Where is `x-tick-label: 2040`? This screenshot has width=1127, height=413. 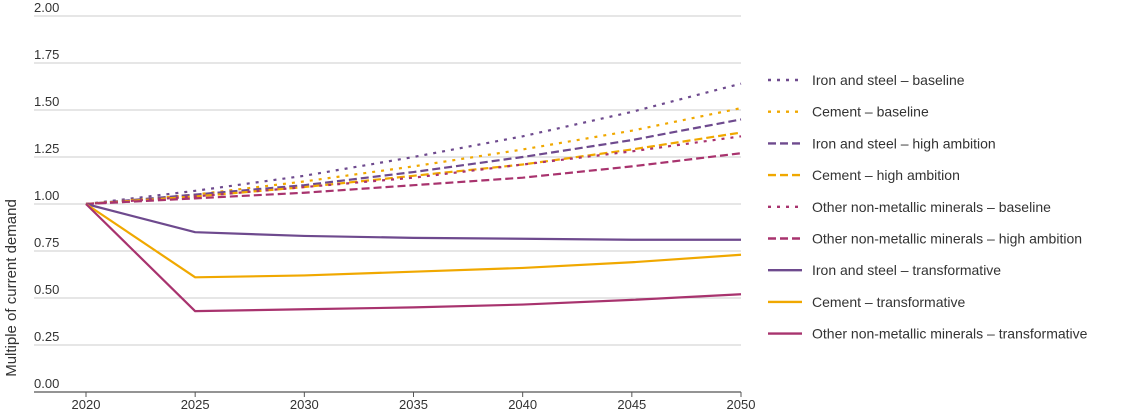 x-tick-label: 2040 is located at coordinates (522, 404).